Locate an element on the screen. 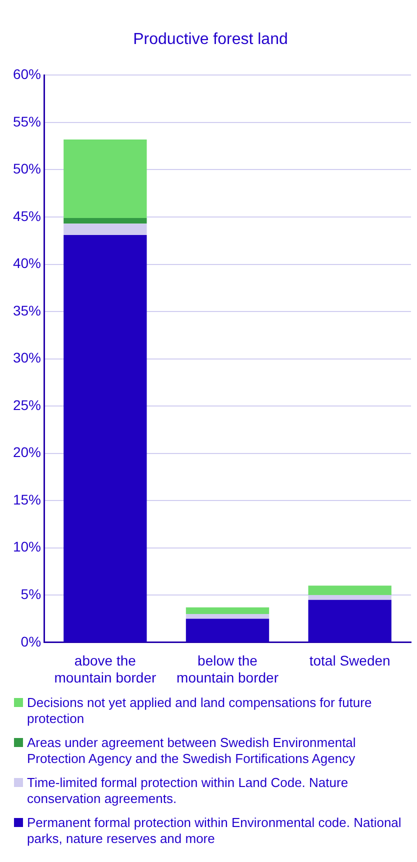  legend-label: Time-limited formal protection within Land Code. Nature conservation agreements. is located at coordinates (188, 791).